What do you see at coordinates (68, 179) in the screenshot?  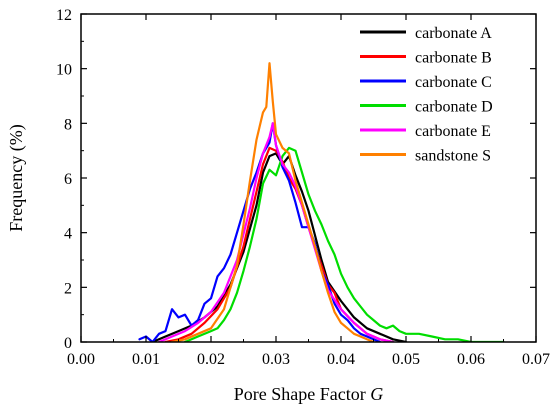 I see `y-tick-label: 6` at bounding box center [68, 179].